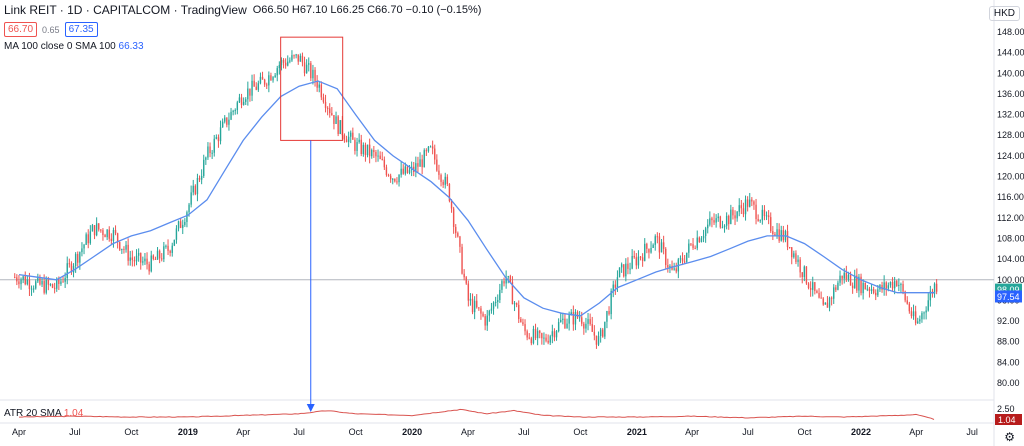 The image size is (1024, 446). I want to click on atr-label: ATR 20 SMA, so click(33, 413).